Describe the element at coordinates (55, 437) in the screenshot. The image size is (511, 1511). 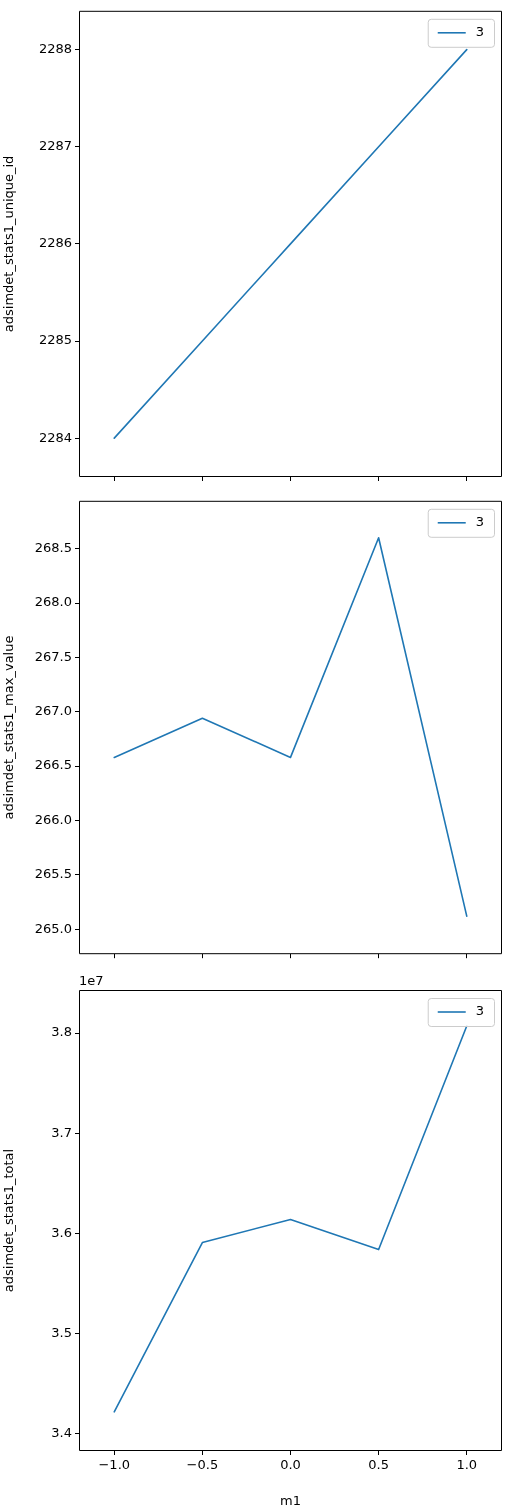
I see `y-tick-label: 2284` at that location.